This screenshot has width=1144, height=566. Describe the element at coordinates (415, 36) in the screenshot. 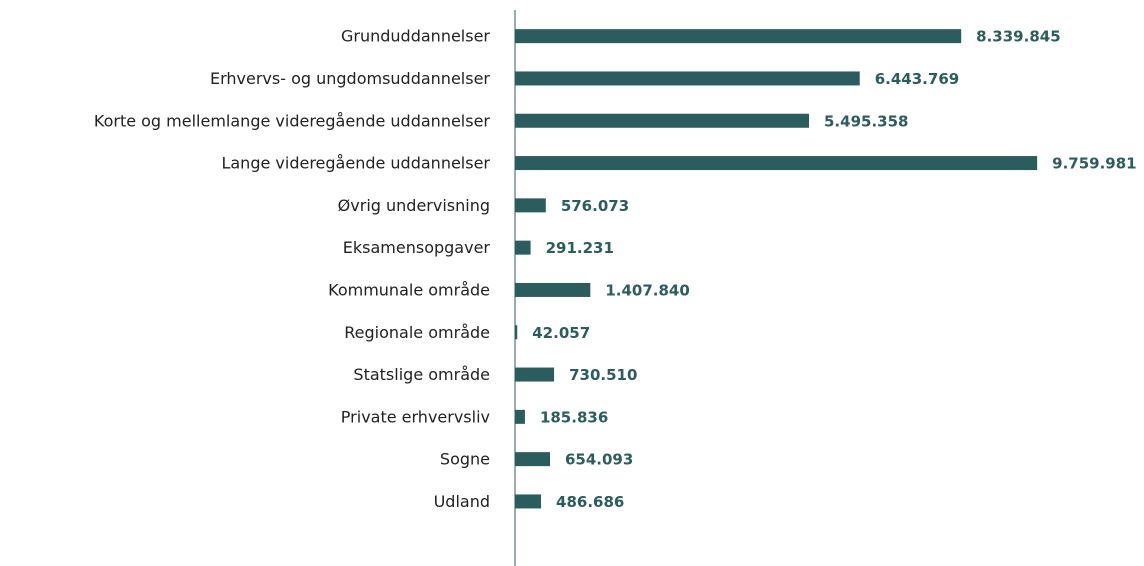

I see `category-label: Grunduddannelser` at that location.